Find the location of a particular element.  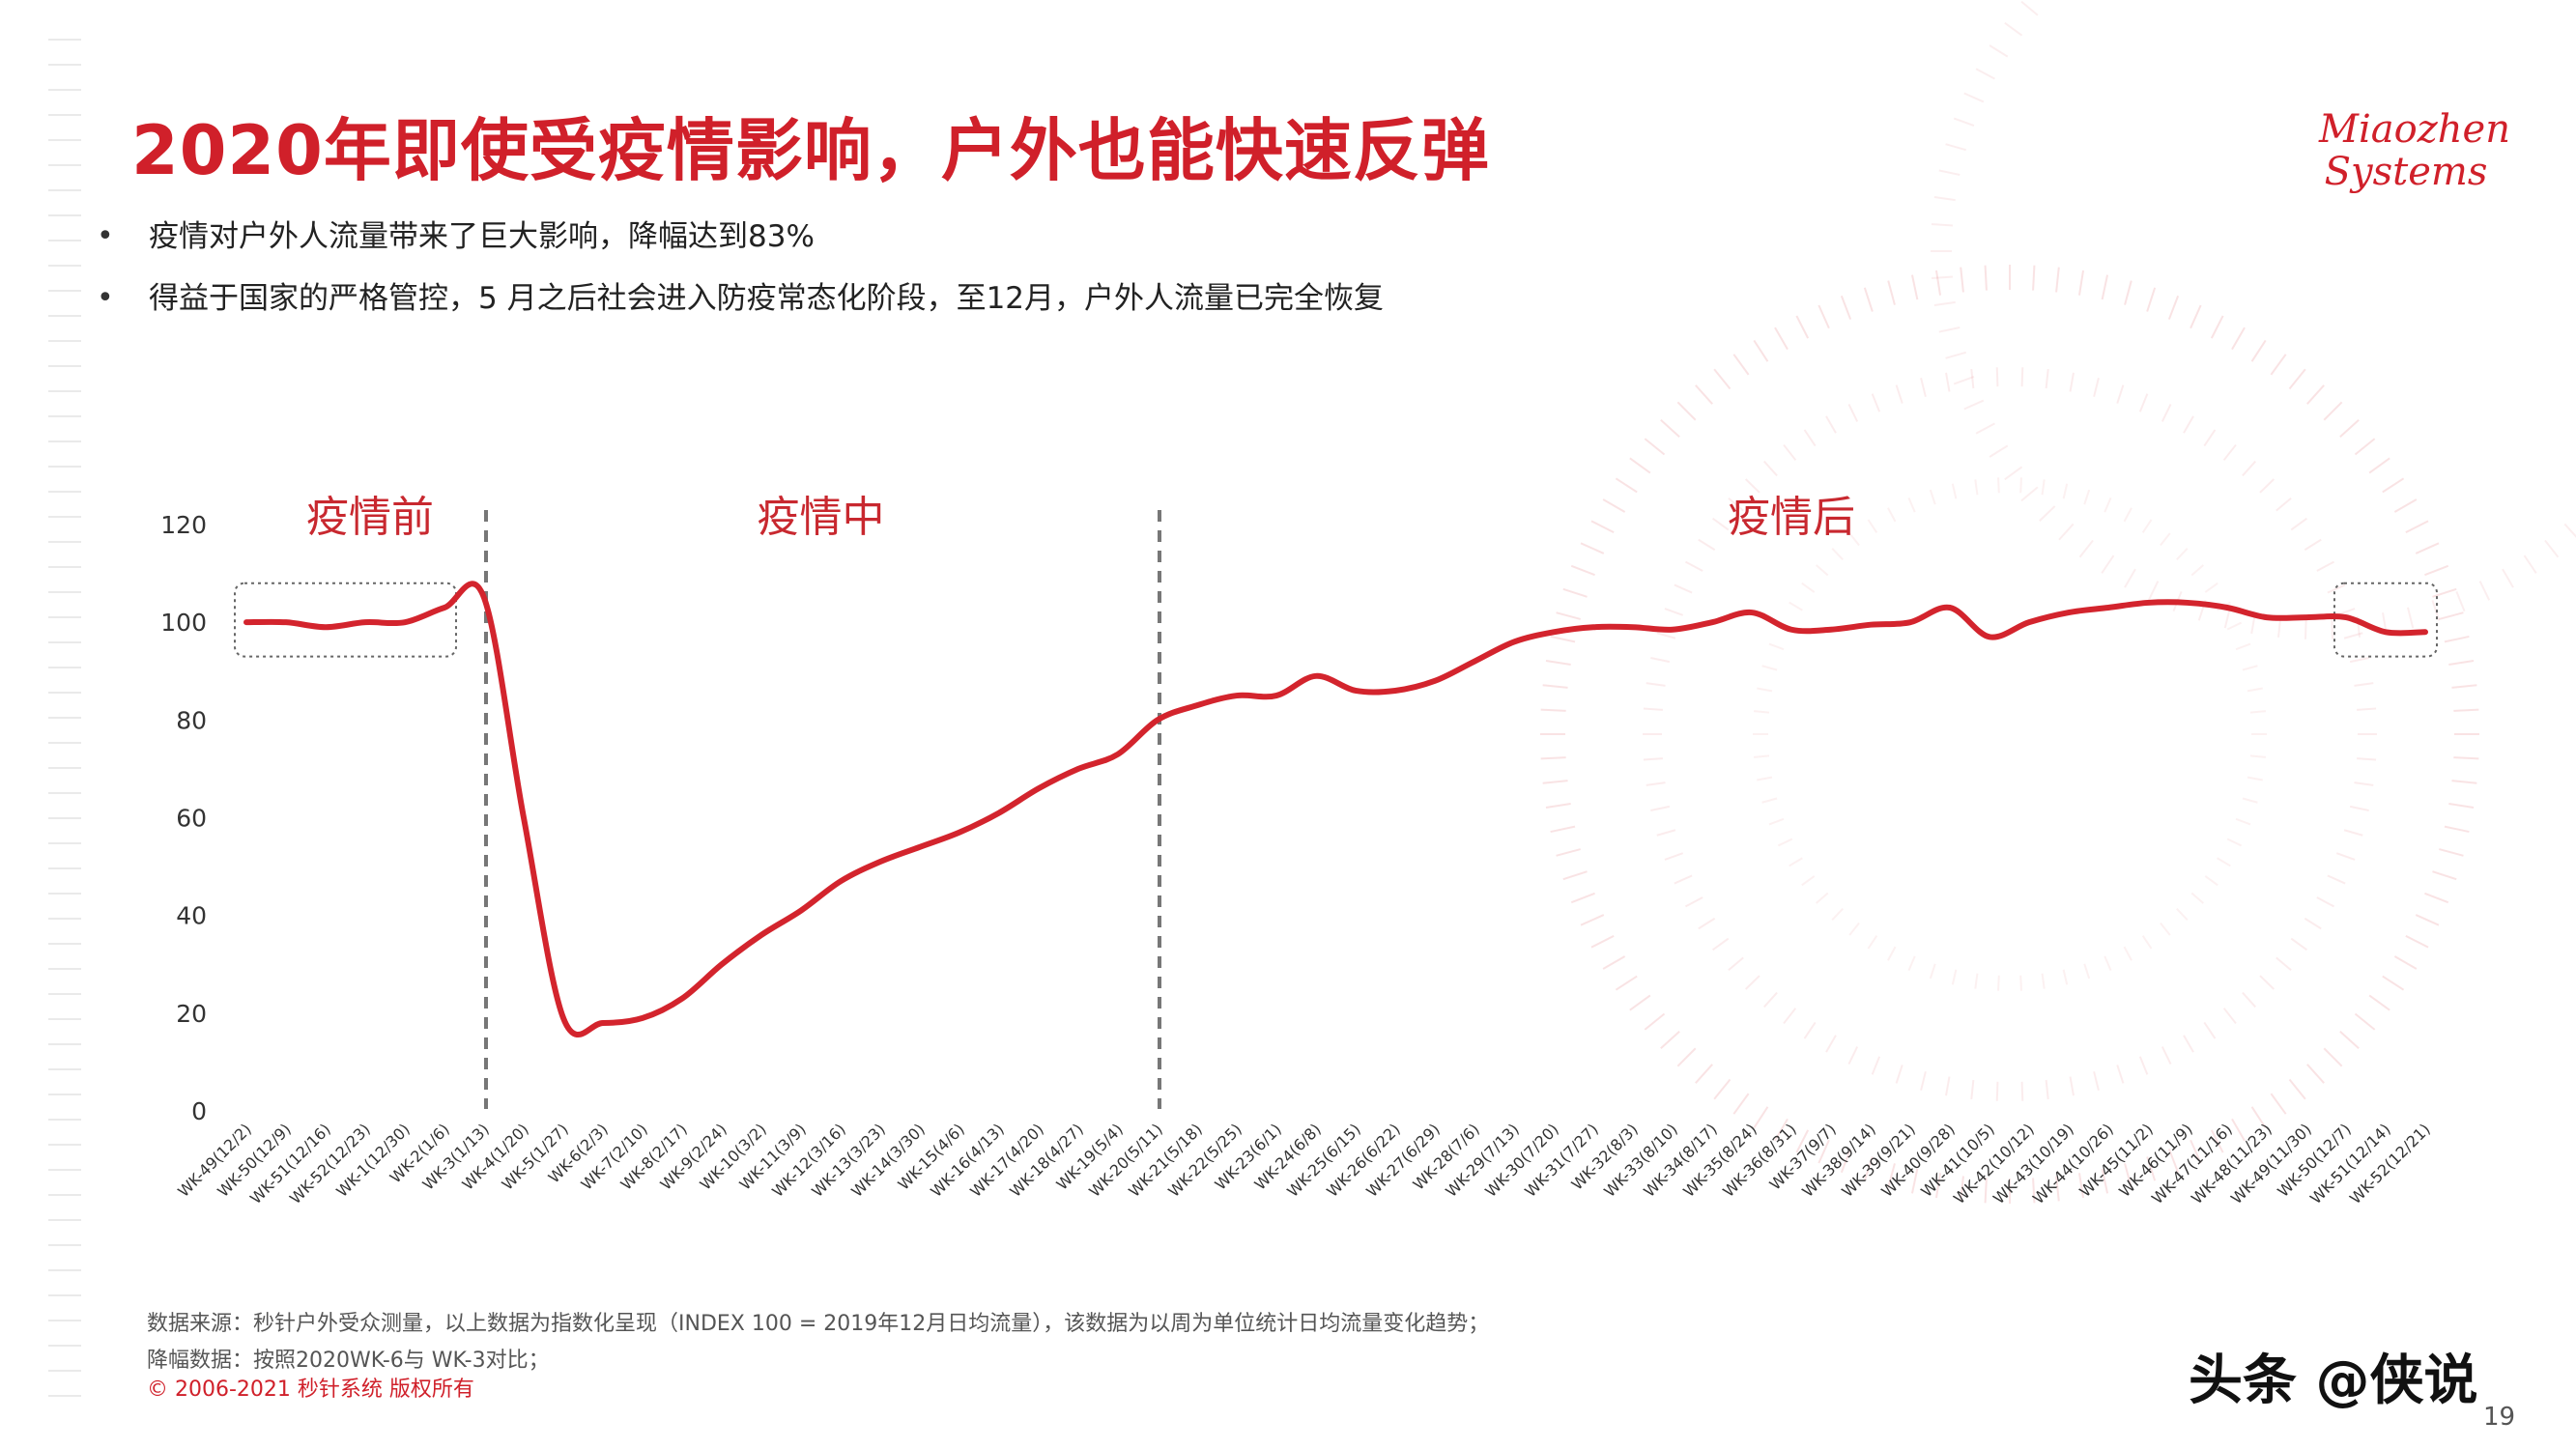

logo-line-2: Systems is located at coordinates (2406, 172).